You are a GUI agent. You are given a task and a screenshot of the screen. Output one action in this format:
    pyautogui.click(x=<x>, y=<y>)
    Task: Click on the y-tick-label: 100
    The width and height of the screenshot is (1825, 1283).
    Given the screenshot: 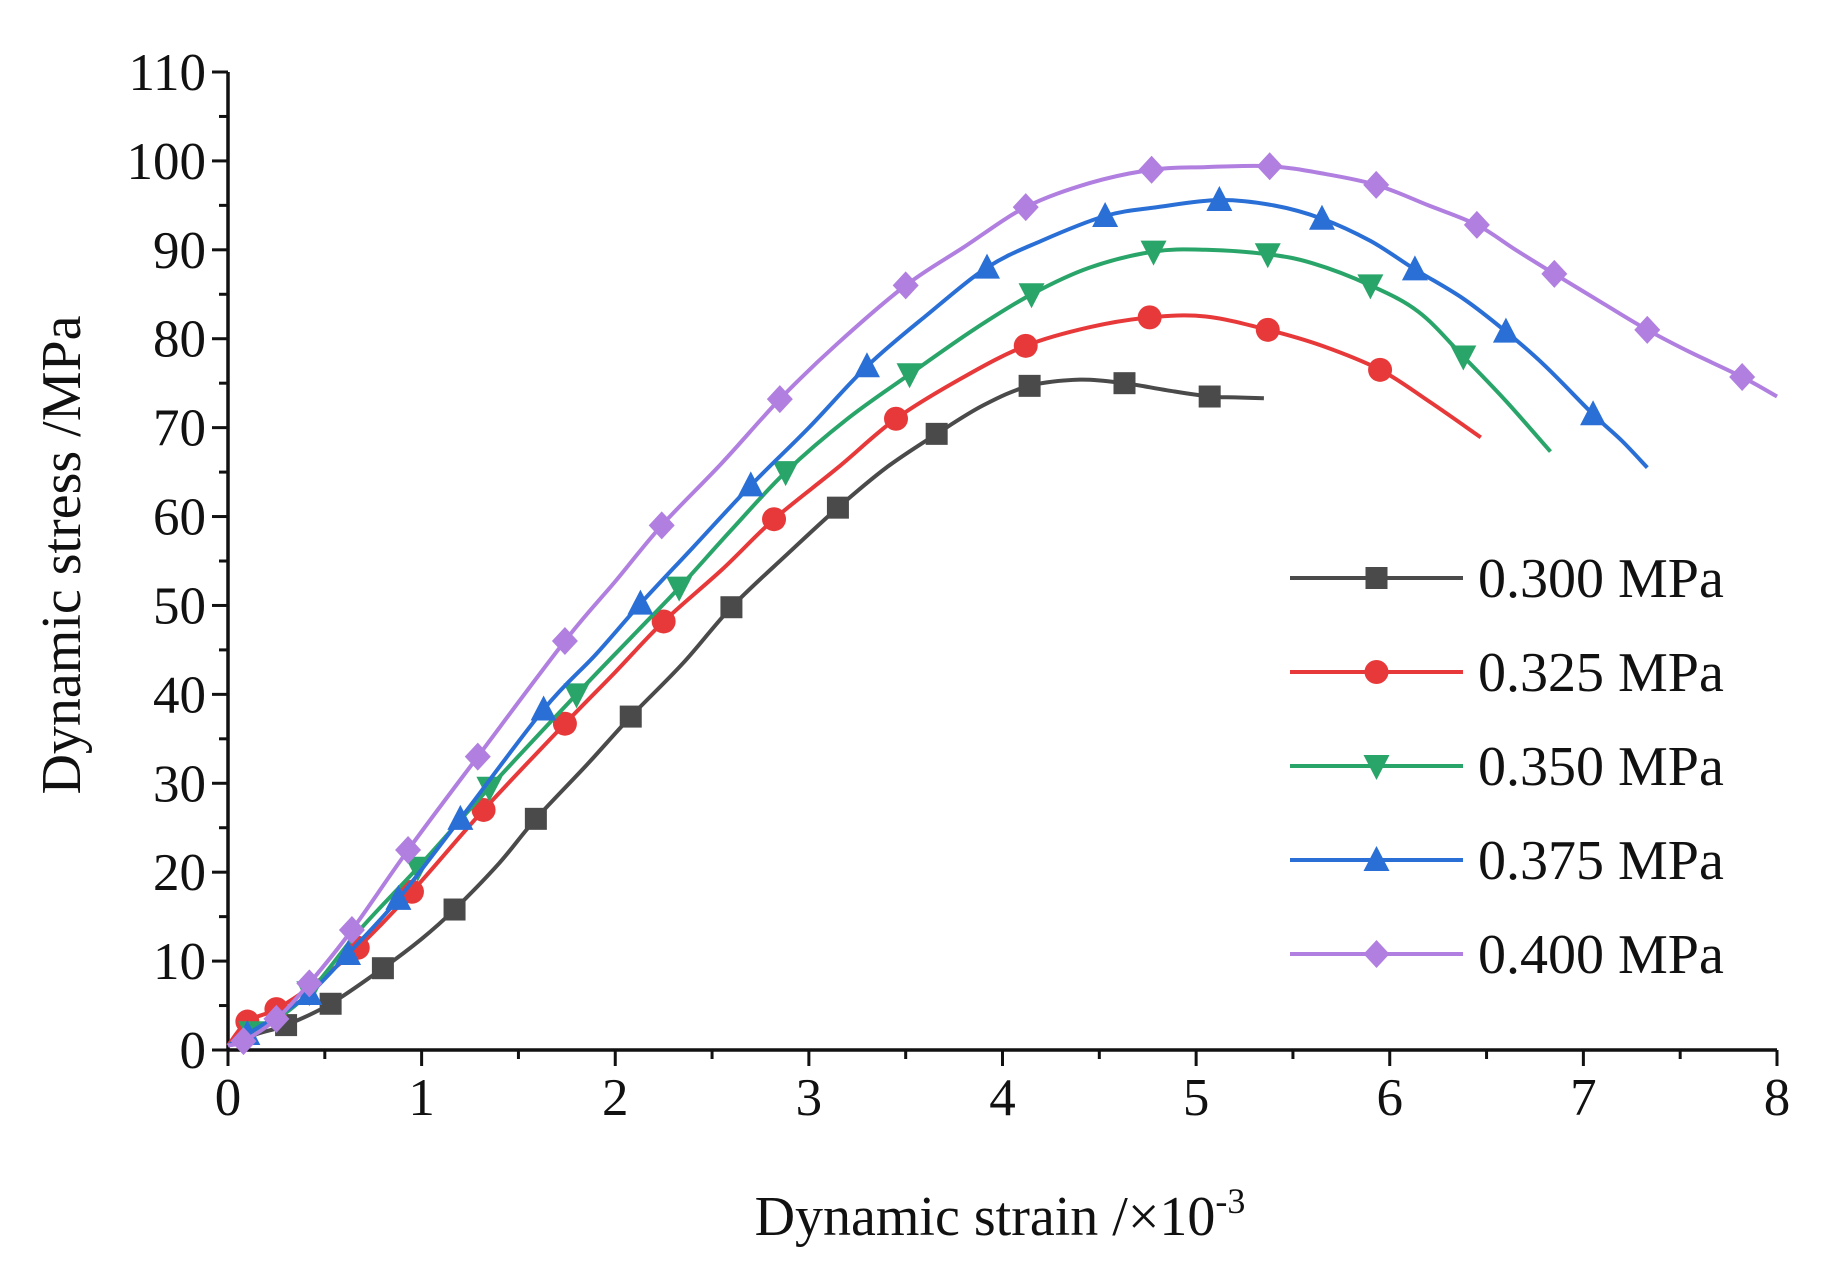 What is the action you would take?
    pyautogui.click(x=167, y=162)
    